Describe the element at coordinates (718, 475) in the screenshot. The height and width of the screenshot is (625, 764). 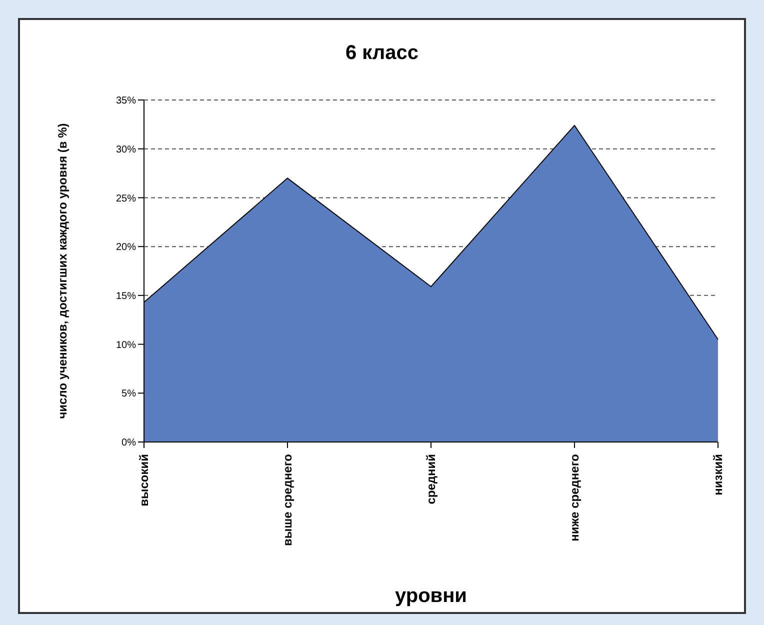
I see `x-tick-label: низкий` at that location.